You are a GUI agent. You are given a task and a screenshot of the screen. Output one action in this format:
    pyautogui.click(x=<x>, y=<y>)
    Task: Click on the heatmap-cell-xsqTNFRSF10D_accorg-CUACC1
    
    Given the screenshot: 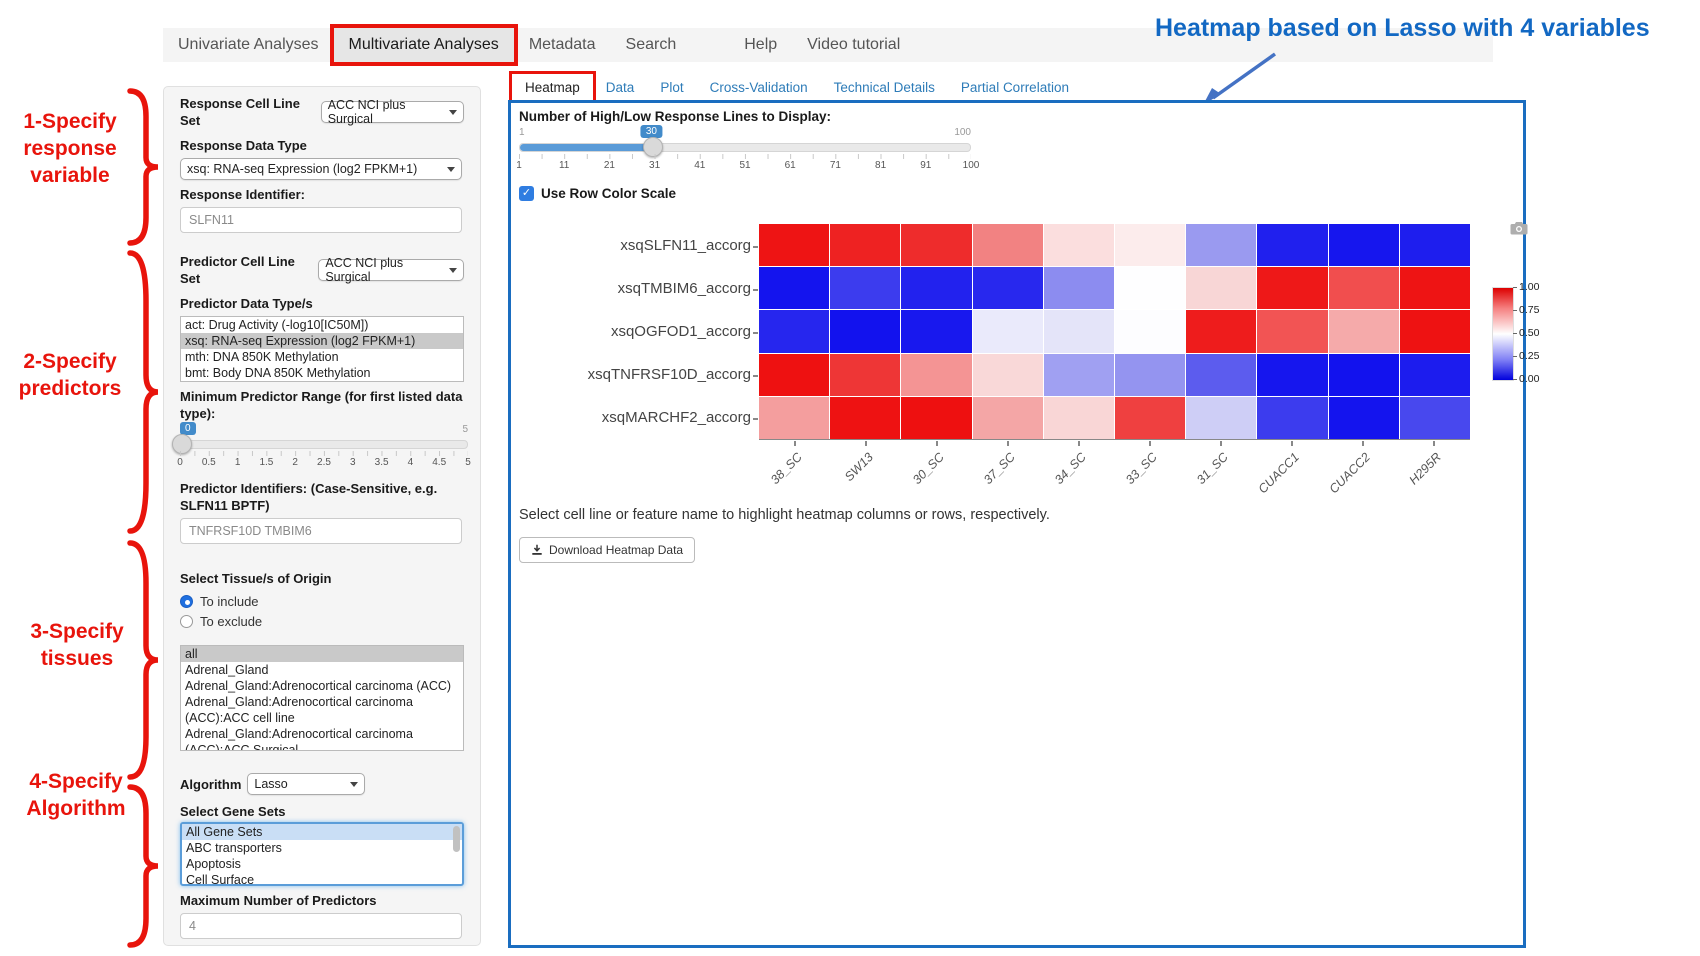 What is the action you would take?
    pyautogui.click(x=1292, y=374)
    